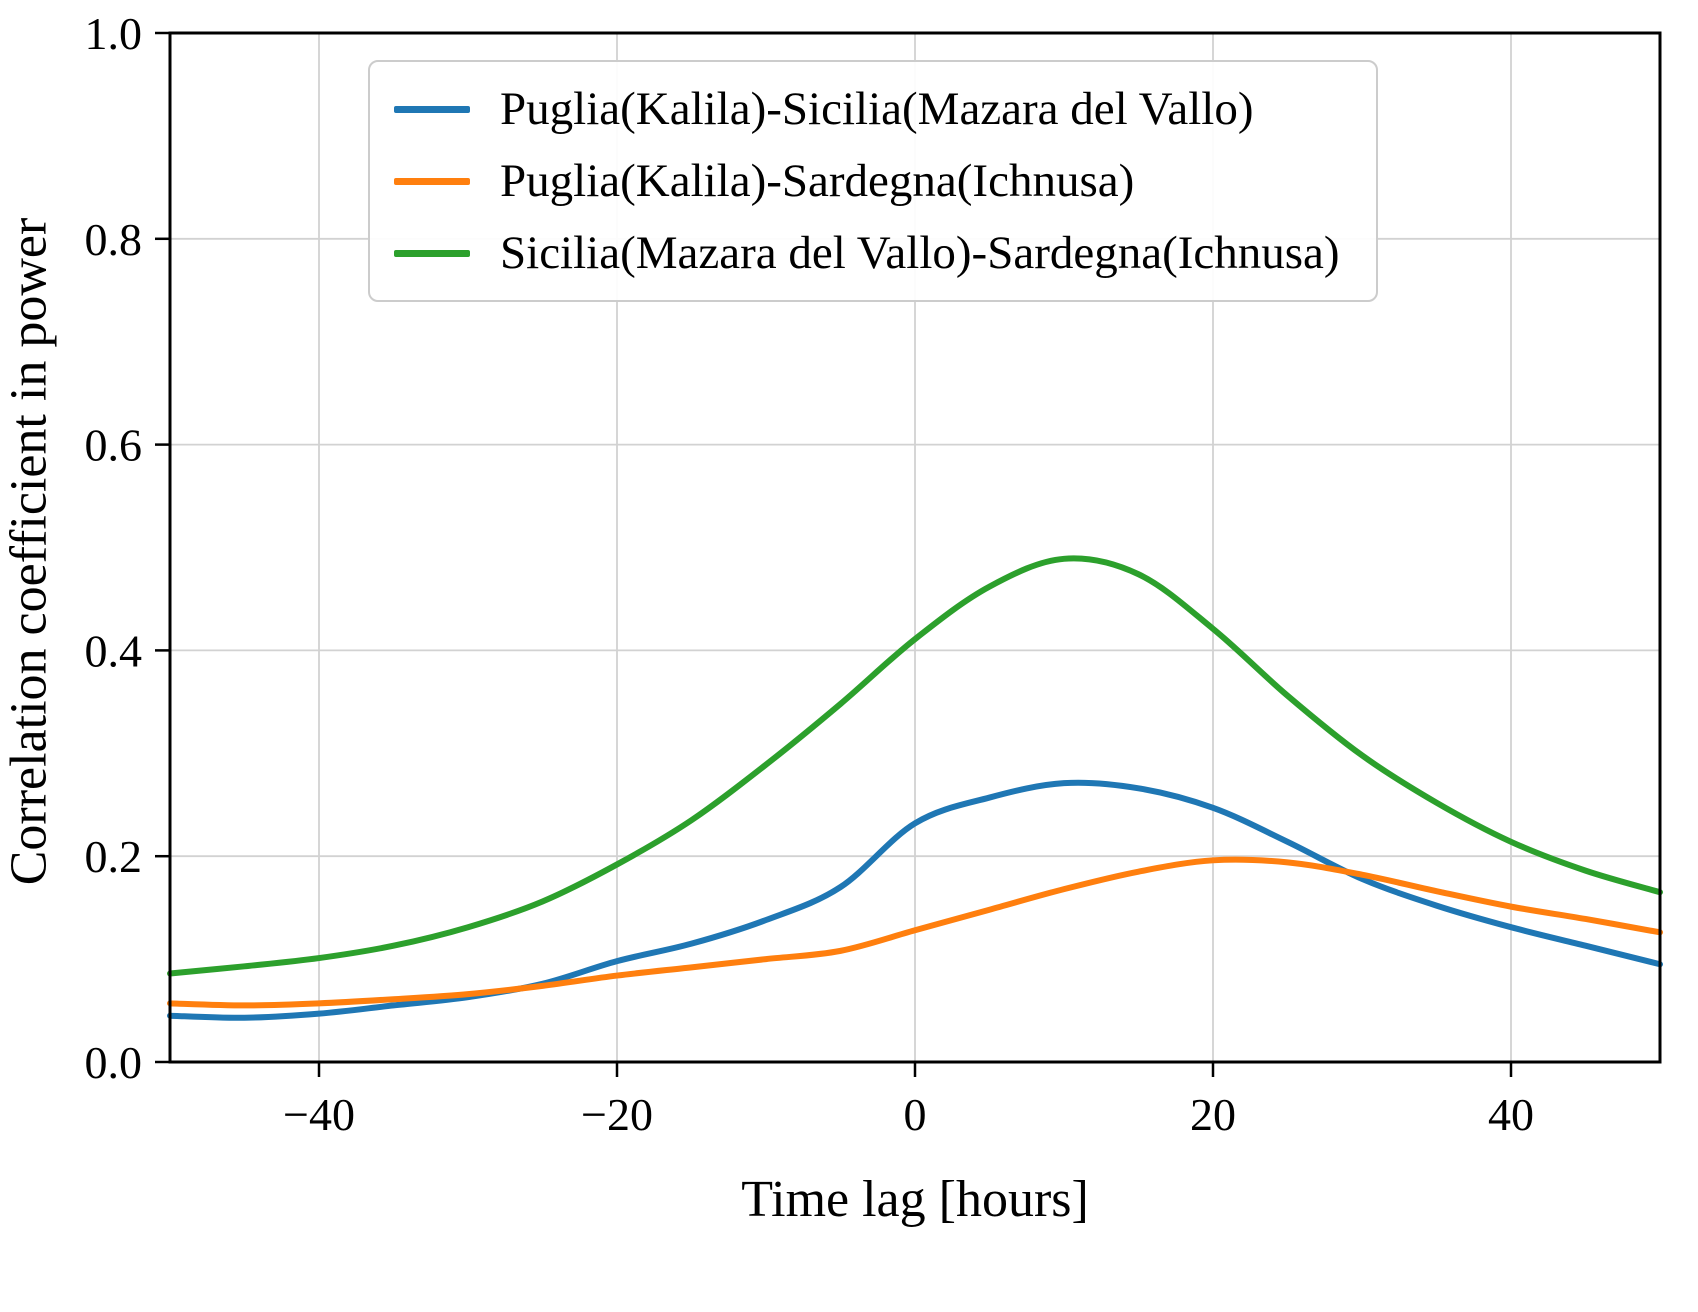  Describe the element at coordinates (617, 1114) in the screenshot. I see `x-tick-label: −20` at that location.